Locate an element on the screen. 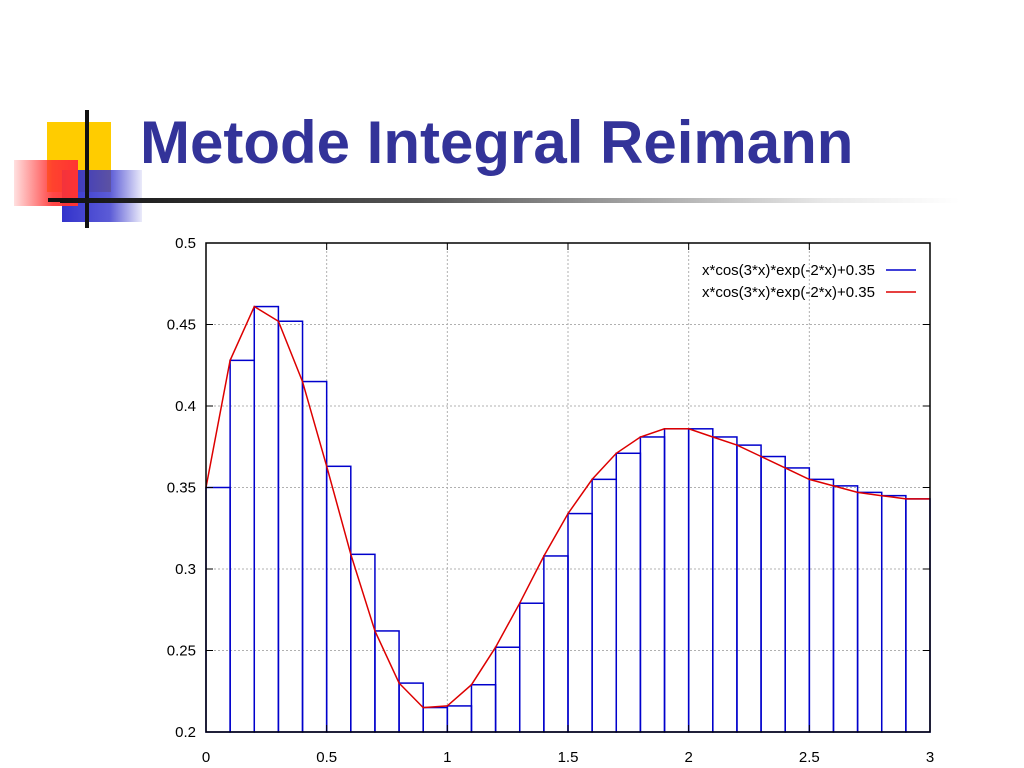  y-tick-label: 0.35 is located at coordinates (181, 488).